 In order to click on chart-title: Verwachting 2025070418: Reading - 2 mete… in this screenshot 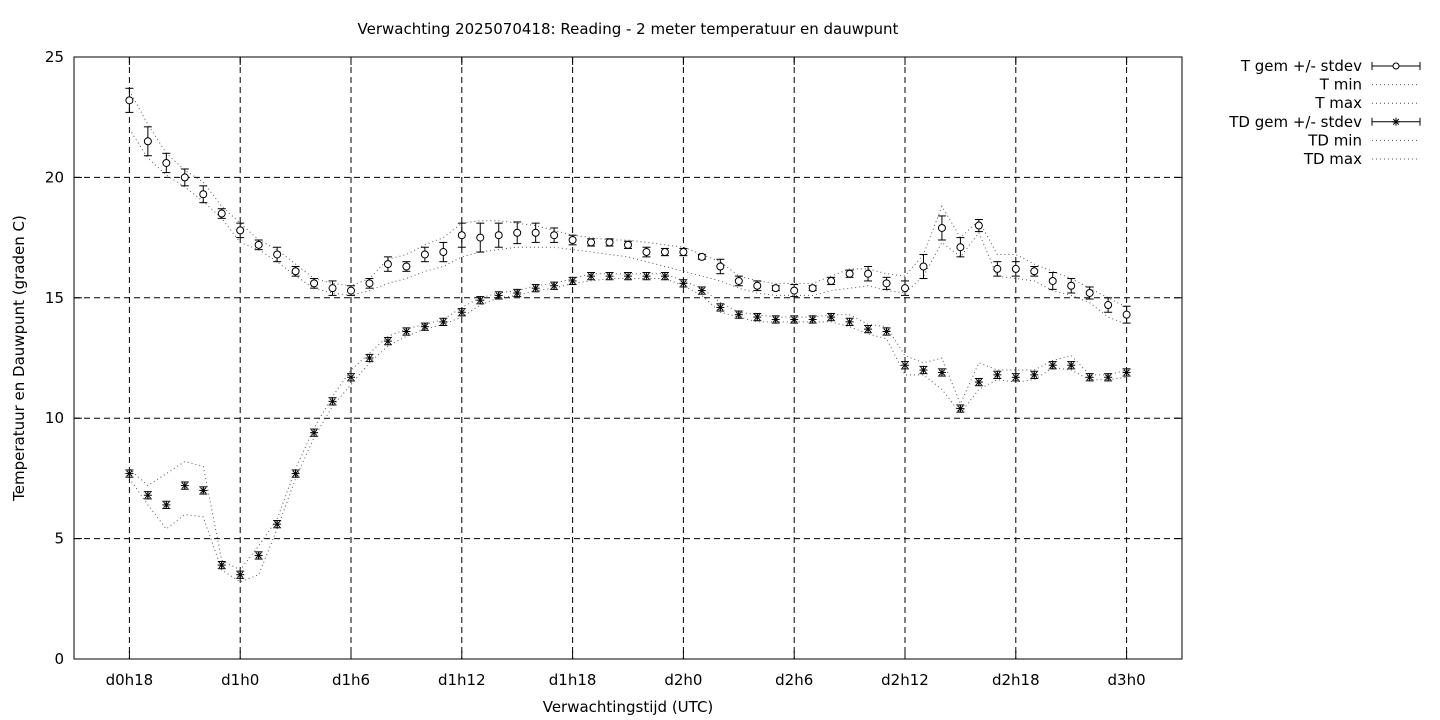, I will do `click(628, 29)`.